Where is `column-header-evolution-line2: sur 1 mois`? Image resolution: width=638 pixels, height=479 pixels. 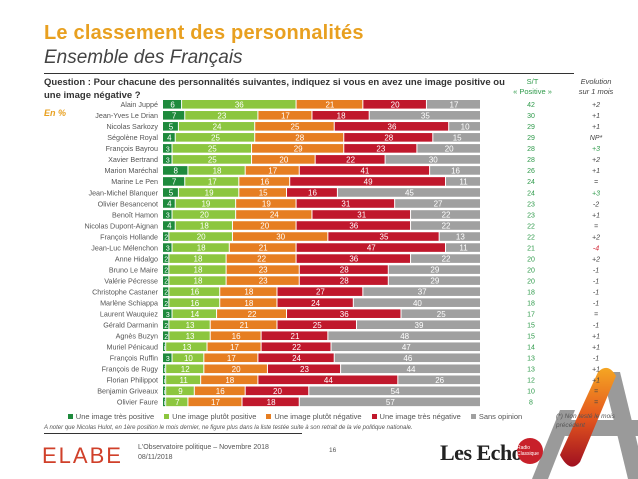
column-header-evolution-line2: sur 1 mois is located at coordinates (596, 91).